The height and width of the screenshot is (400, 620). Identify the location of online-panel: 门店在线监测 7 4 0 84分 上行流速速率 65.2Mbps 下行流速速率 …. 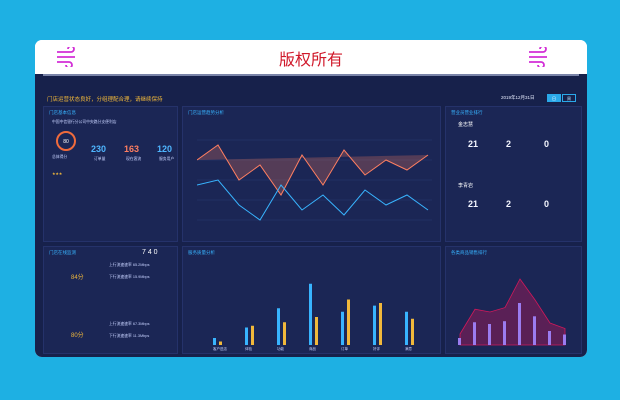
(110, 300).